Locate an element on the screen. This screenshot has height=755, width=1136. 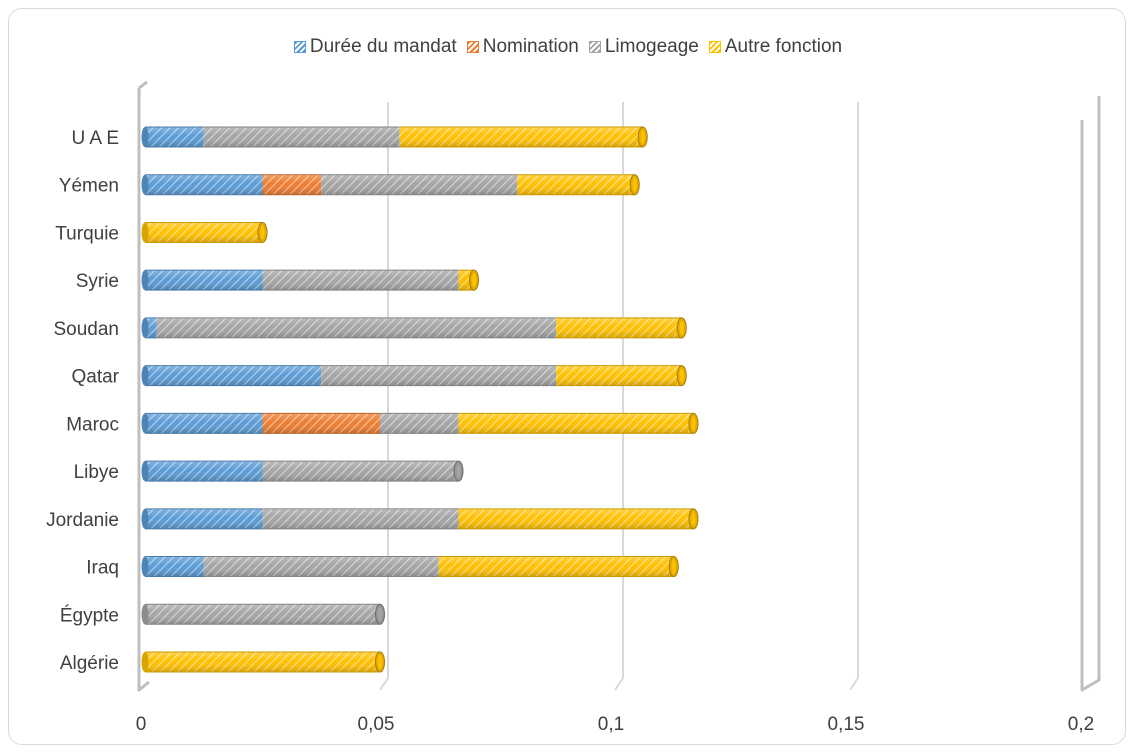
category-label-u-a-e: U A E is located at coordinates (95, 138).